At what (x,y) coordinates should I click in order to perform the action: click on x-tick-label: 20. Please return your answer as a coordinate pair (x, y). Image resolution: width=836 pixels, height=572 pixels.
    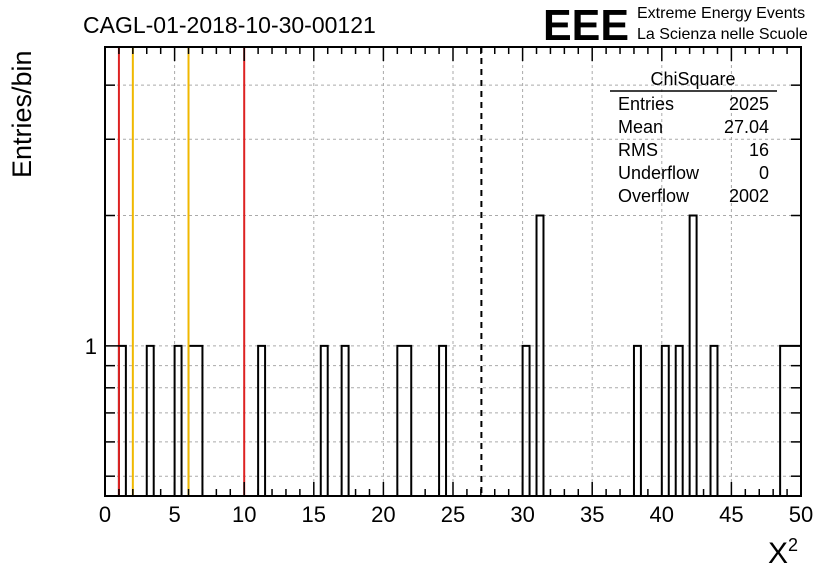
    Looking at the image, I should click on (383, 514).